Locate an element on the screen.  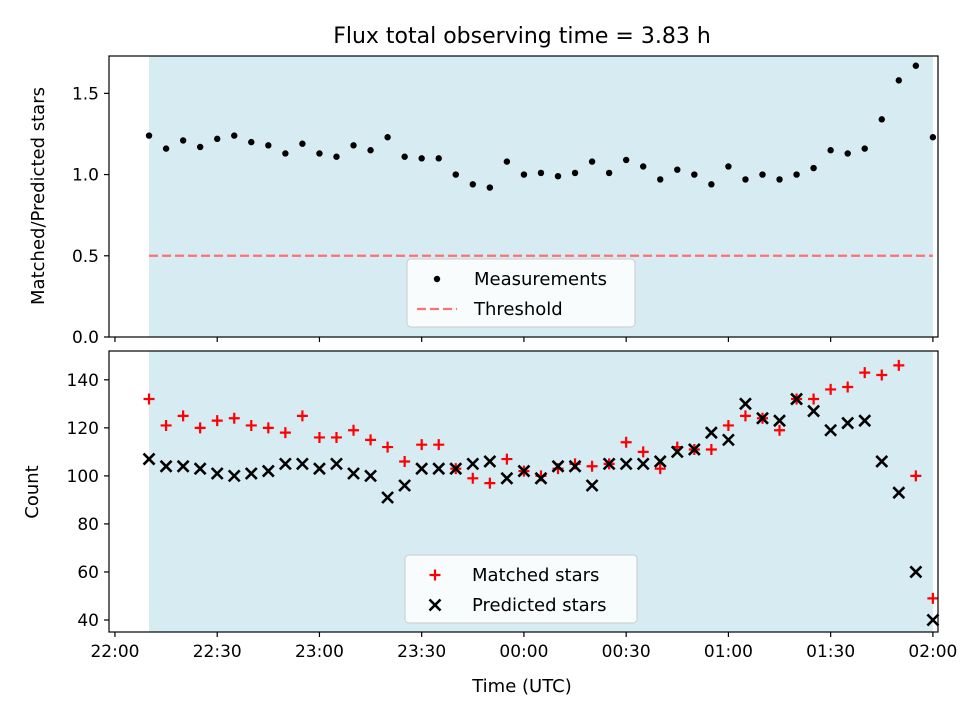
x-tick-label: 01:30 is located at coordinates (830, 652).